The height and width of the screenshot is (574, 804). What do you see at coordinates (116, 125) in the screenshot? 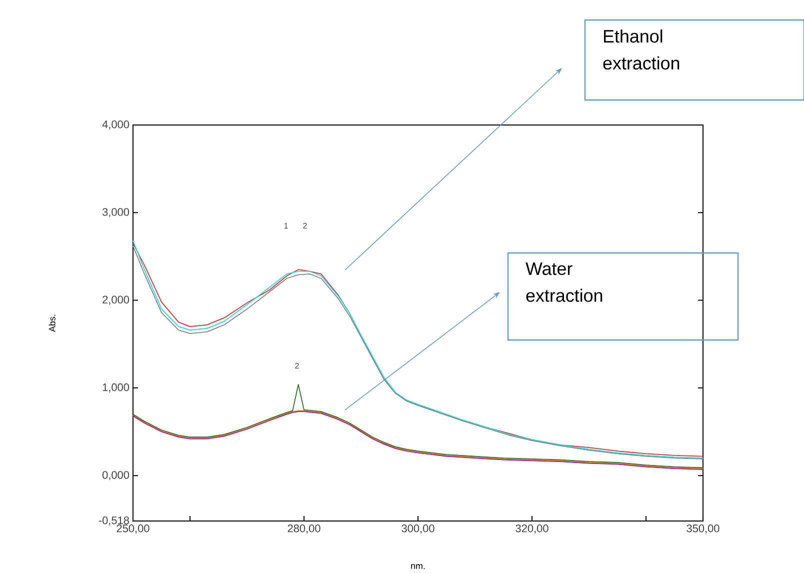
I see `y-tick-label: 4,000` at bounding box center [116, 125].